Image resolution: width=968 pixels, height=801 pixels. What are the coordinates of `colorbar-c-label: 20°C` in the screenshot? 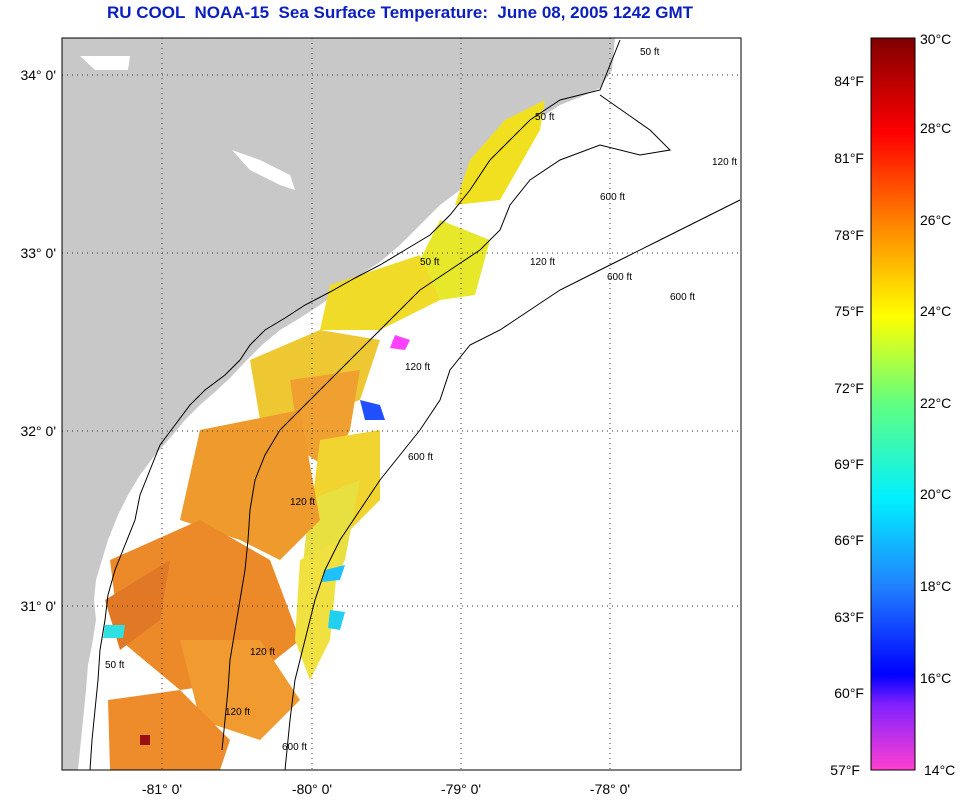 It's located at (935, 494).